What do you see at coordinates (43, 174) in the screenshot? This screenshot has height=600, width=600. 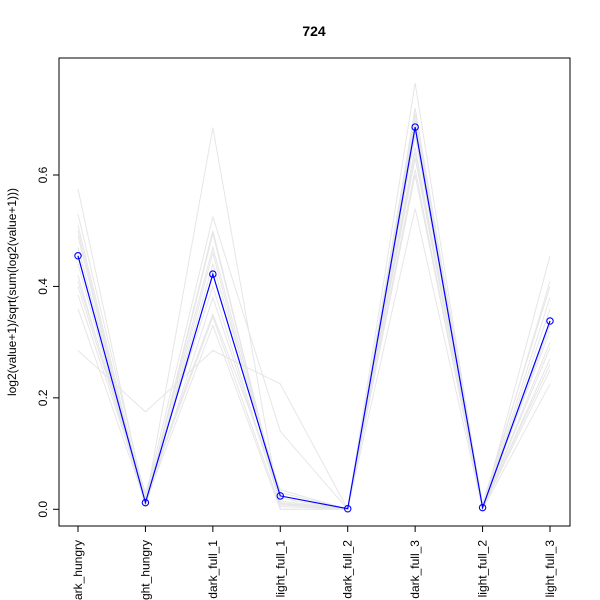 I see `y-tick-label: 0.6` at bounding box center [43, 174].